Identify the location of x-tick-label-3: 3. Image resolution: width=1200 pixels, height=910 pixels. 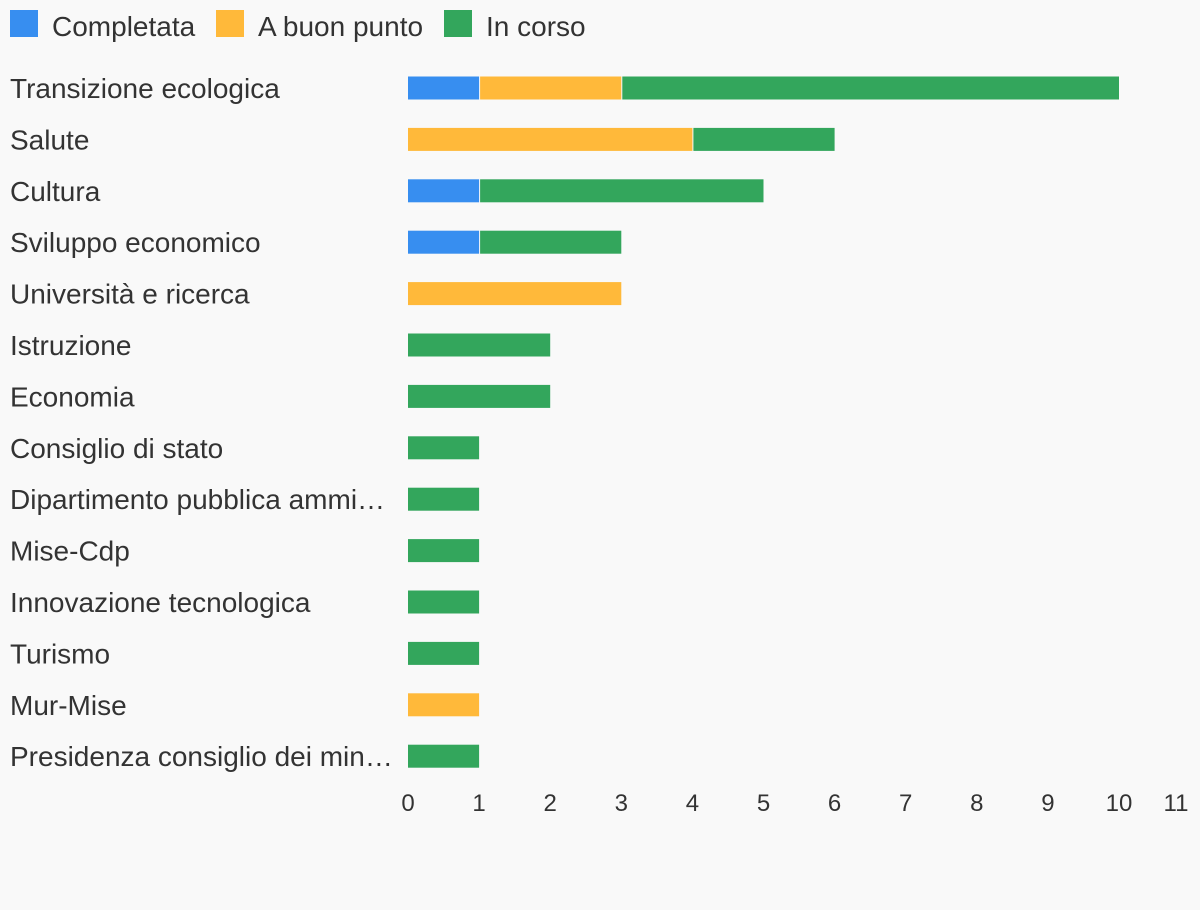
(621, 803).